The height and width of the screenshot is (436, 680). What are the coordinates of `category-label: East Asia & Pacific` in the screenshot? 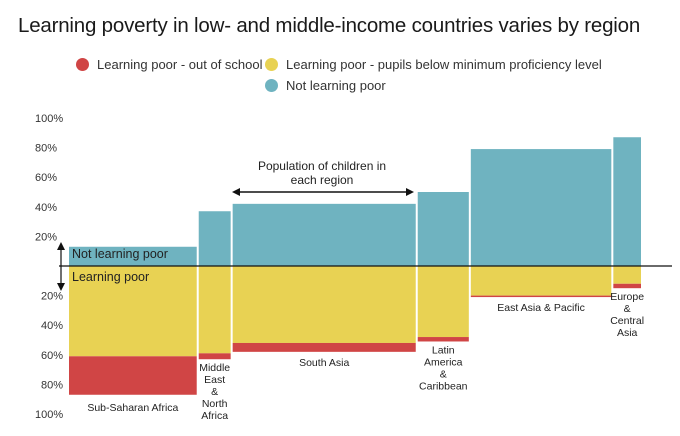 It's located at (541, 308).